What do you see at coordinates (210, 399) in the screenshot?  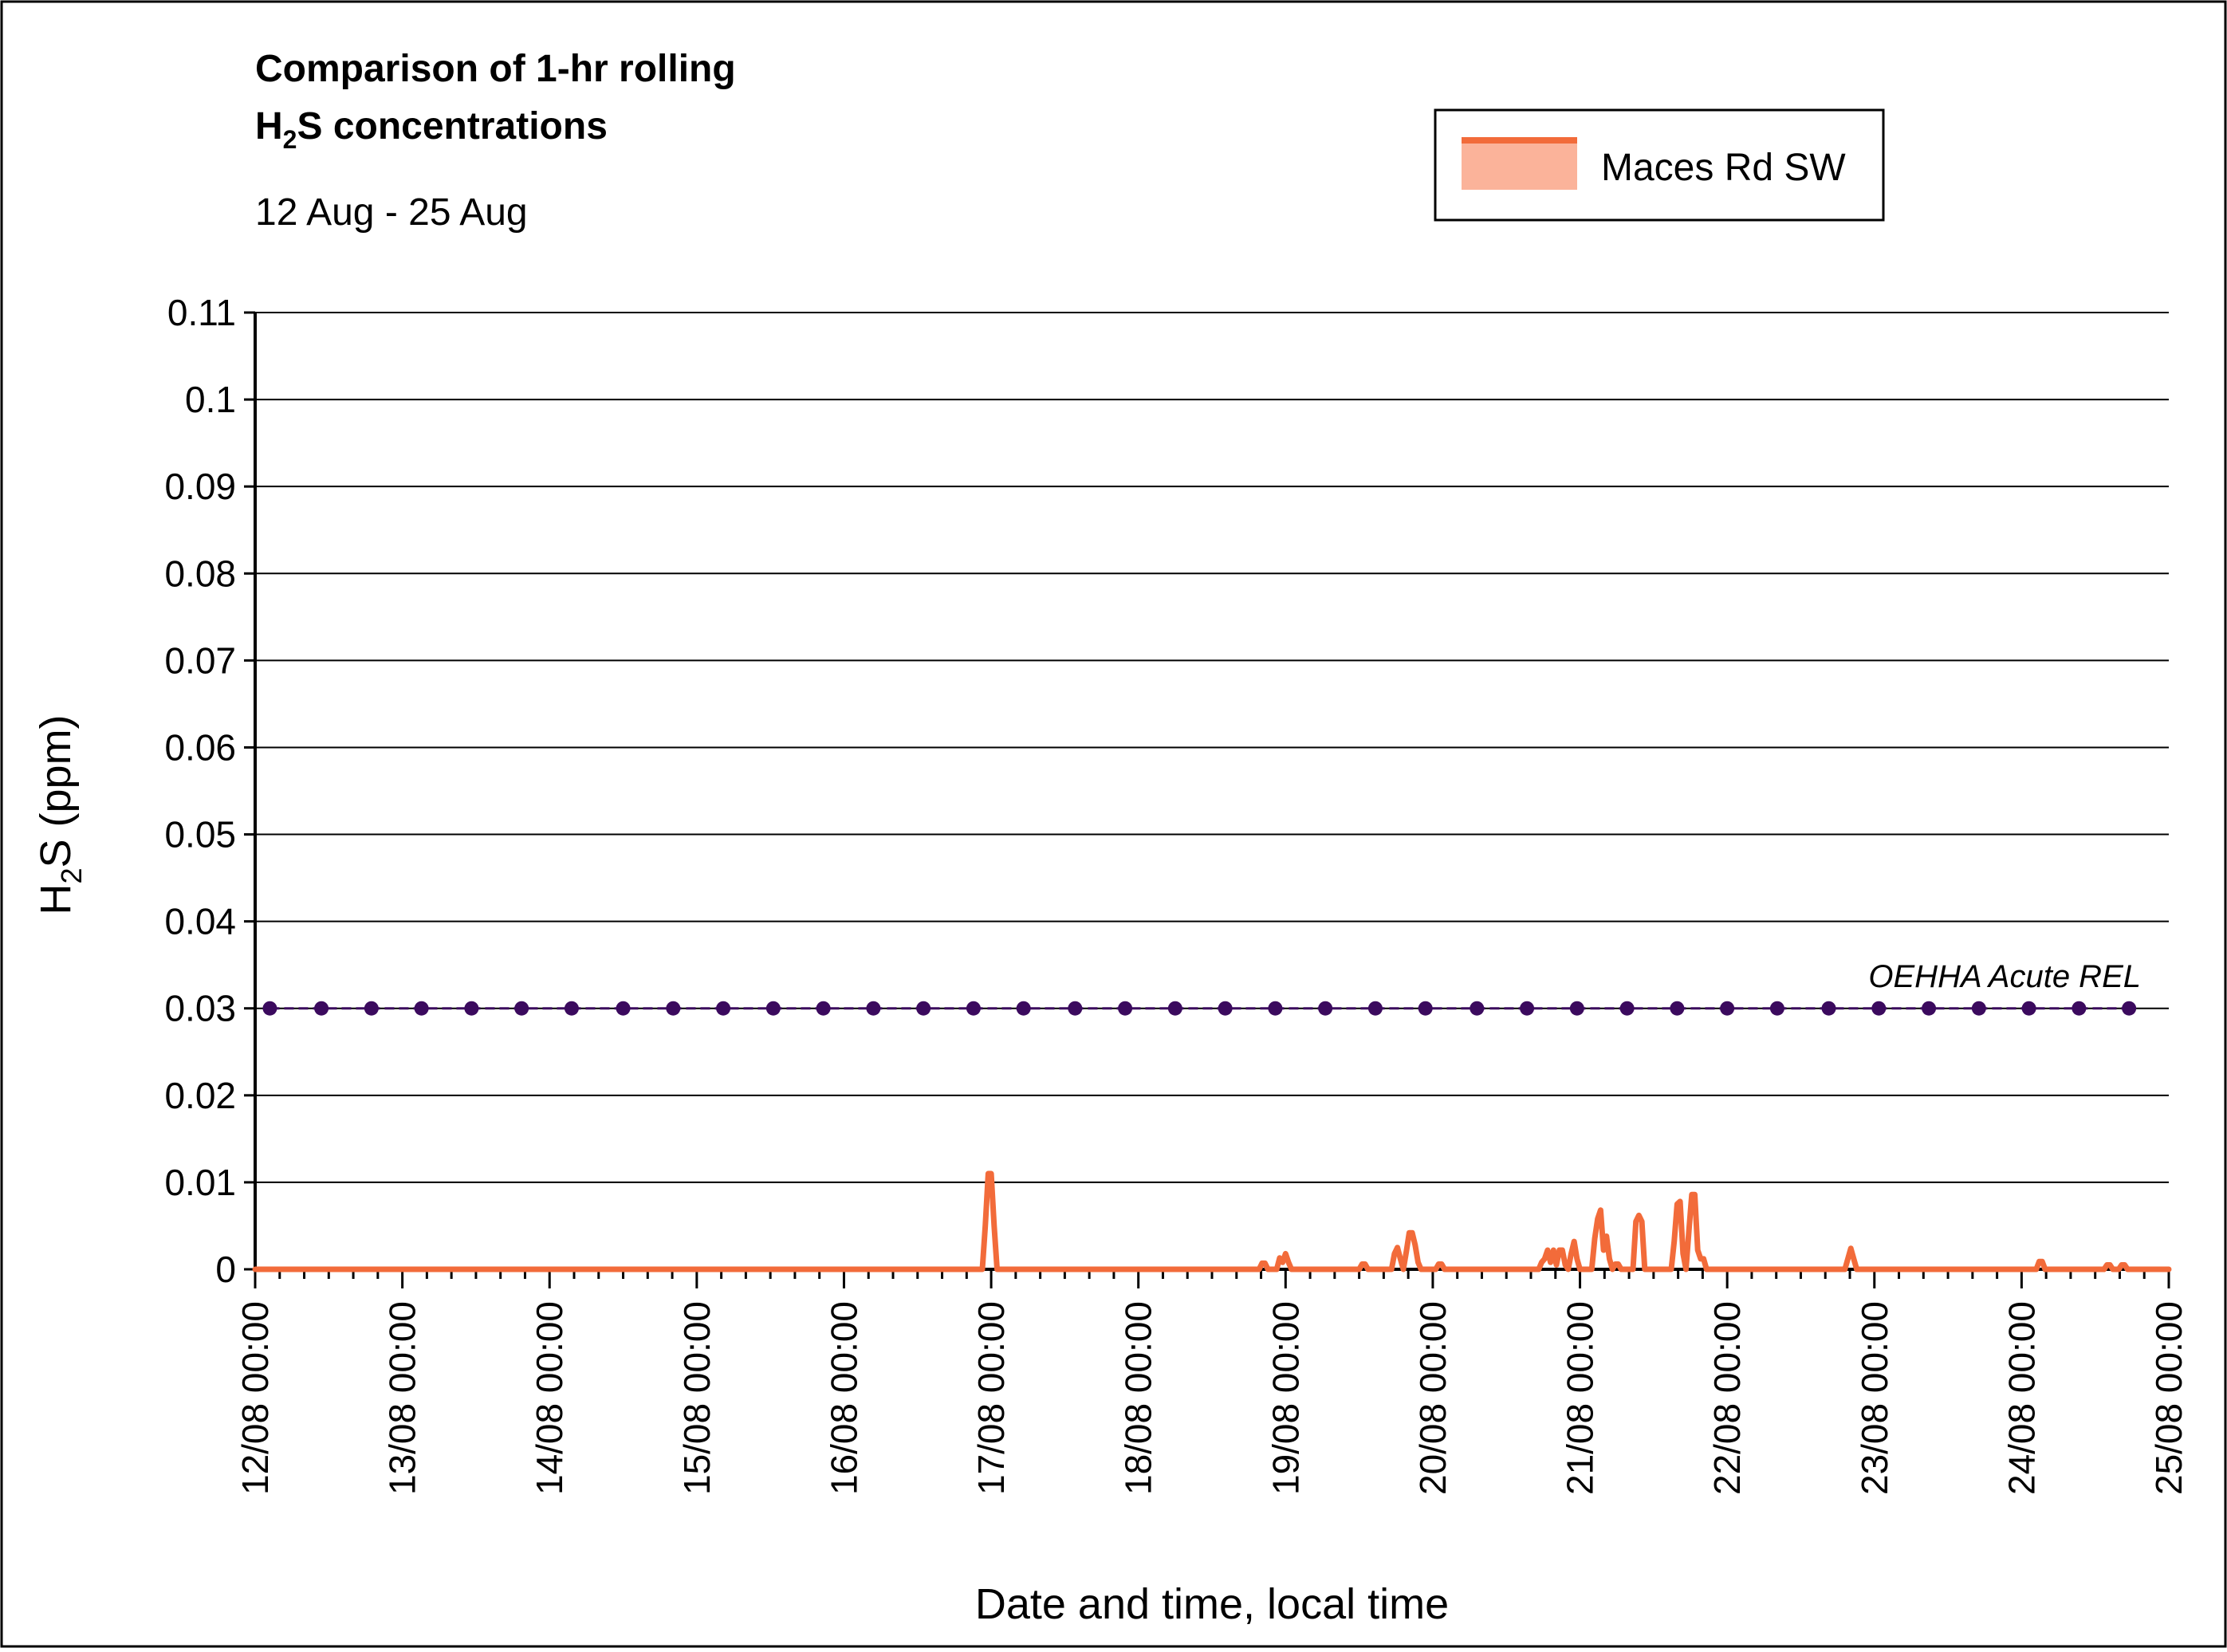 I see `y-tick-label: 0.1` at bounding box center [210, 399].